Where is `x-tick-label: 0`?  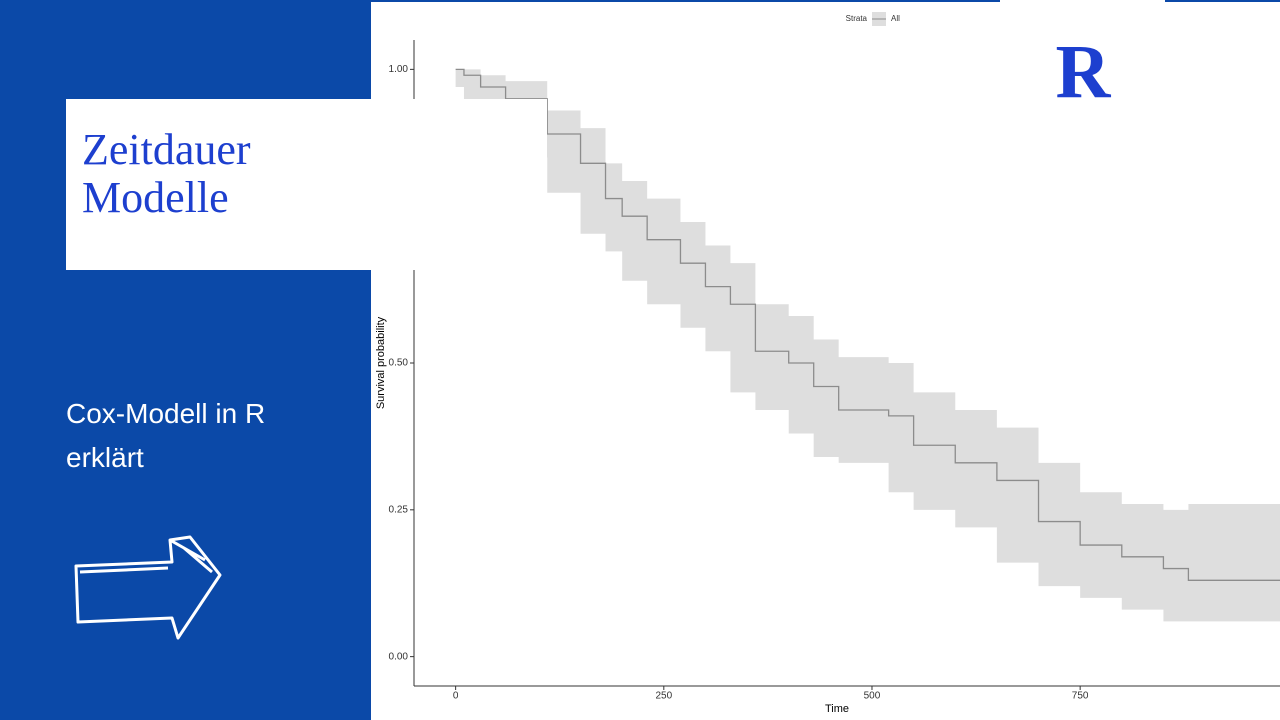
x-tick-label: 0 is located at coordinates (456, 696).